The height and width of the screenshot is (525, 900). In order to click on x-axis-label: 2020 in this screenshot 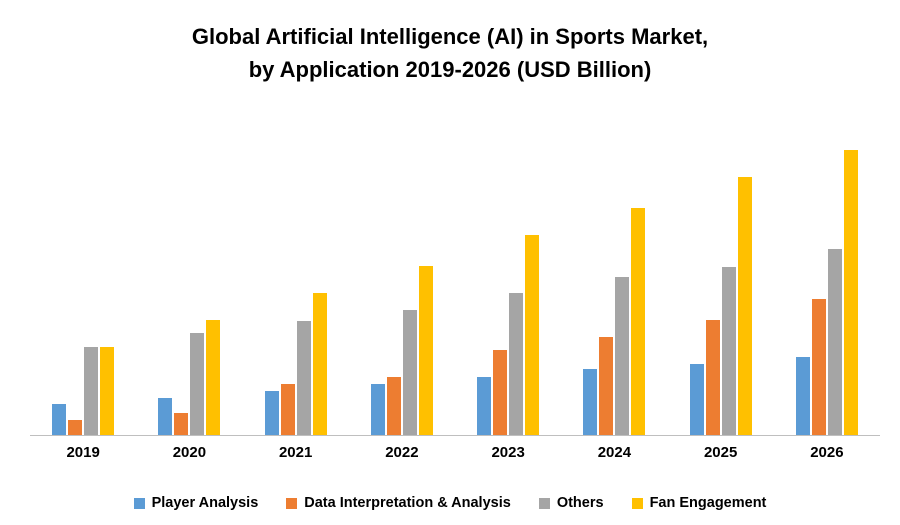, I will do `click(189, 452)`.